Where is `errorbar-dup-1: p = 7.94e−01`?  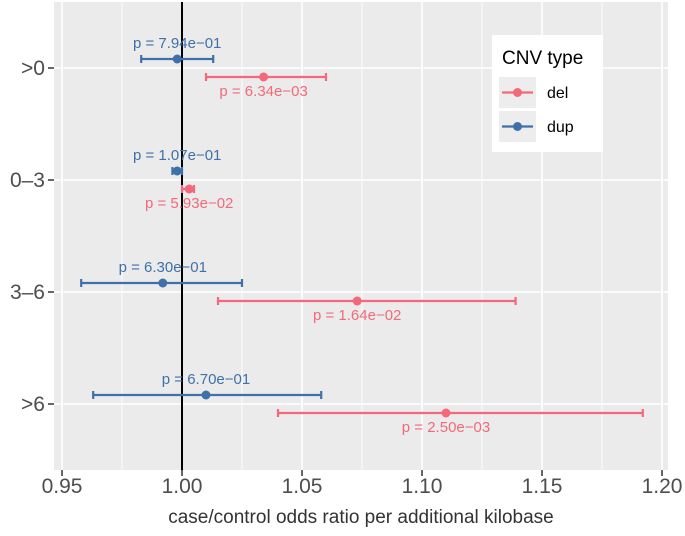
errorbar-dup-1: p = 7.94e−01 is located at coordinates (177, 49).